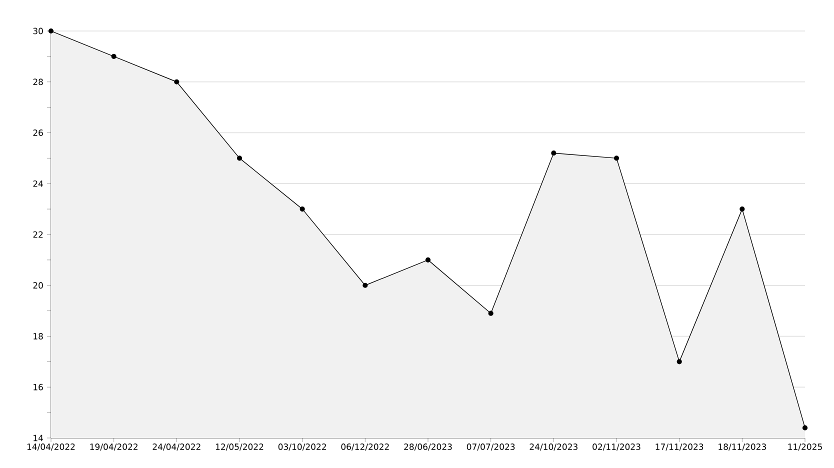 The image size is (834, 468). I want to click on y-tick-label: 26, so click(38, 133).